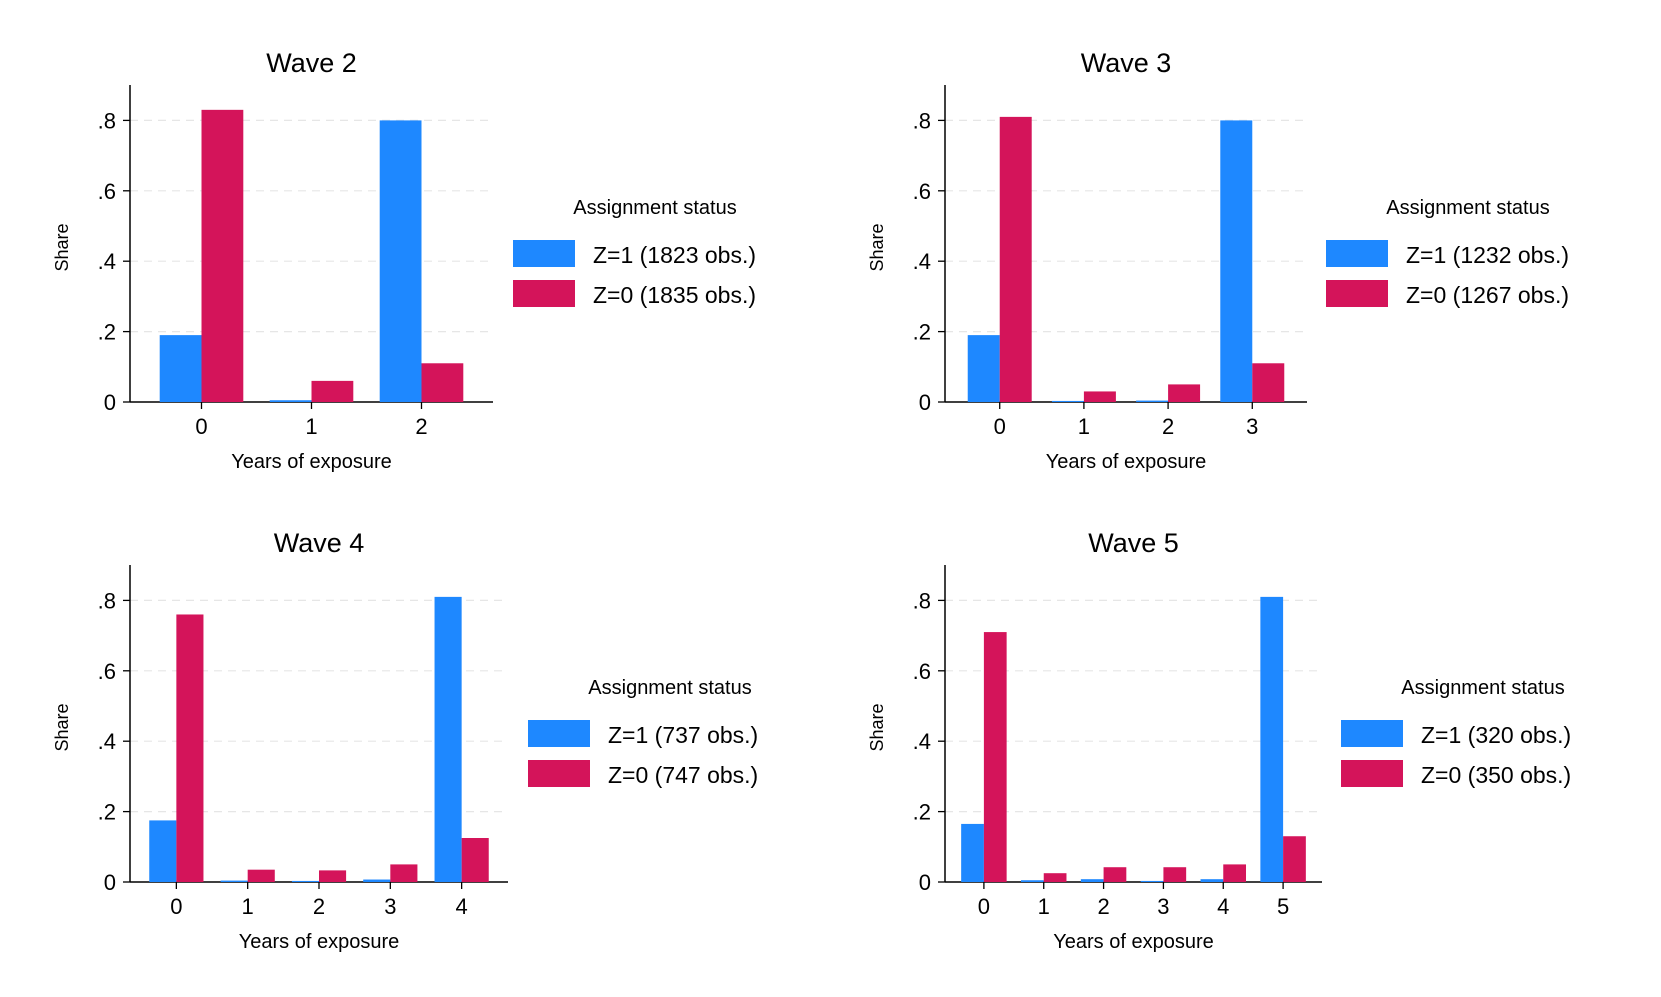 The height and width of the screenshot is (997, 1661). What do you see at coordinates (1496, 775) in the screenshot?
I see `legend-label-z0: Z=0 (350 obs.)` at bounding box center [1496, 775].